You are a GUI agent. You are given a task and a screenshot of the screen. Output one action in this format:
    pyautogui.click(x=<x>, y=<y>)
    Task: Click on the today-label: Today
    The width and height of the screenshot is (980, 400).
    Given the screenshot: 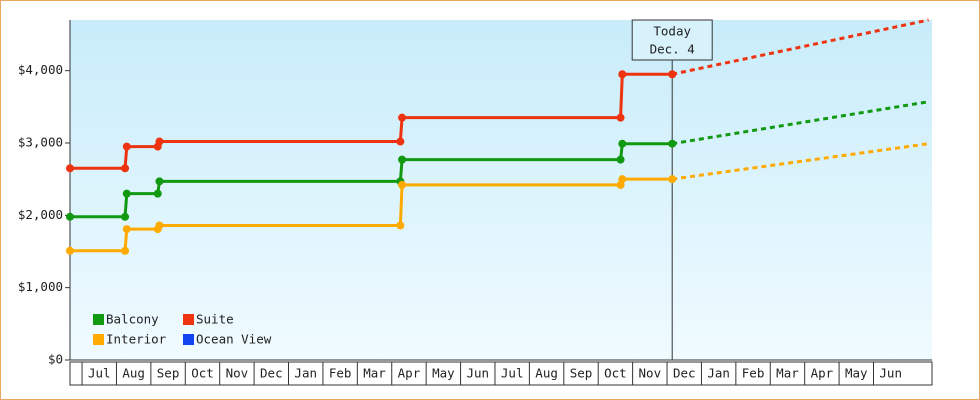 What is the action you would take?
    pyautogui.click(x=672, y=31)
    